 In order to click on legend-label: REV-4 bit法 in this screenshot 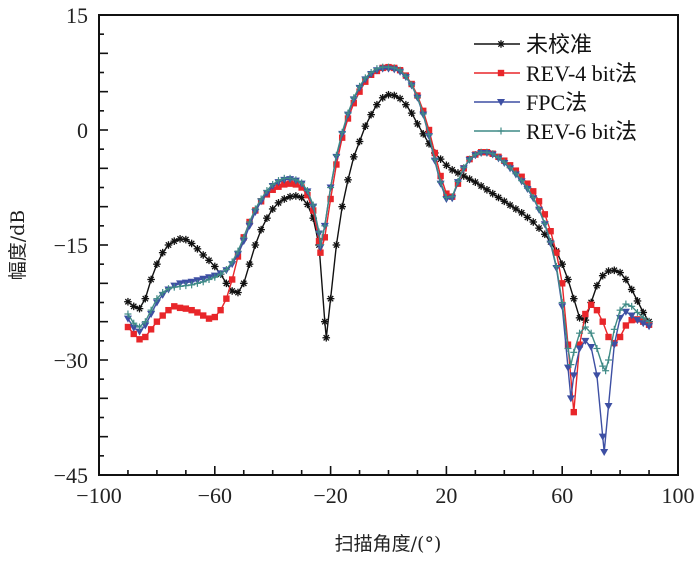, I will do `click(581, 73)`.